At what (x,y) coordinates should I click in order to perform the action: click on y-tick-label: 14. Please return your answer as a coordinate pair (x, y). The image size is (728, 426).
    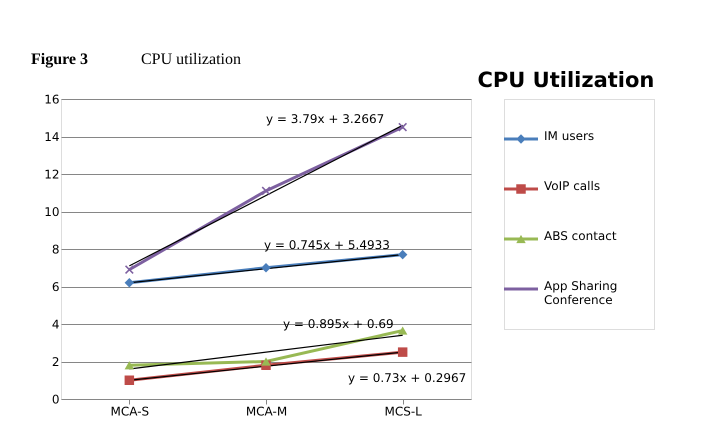
    Looking at the image, I should click on (52, 137).